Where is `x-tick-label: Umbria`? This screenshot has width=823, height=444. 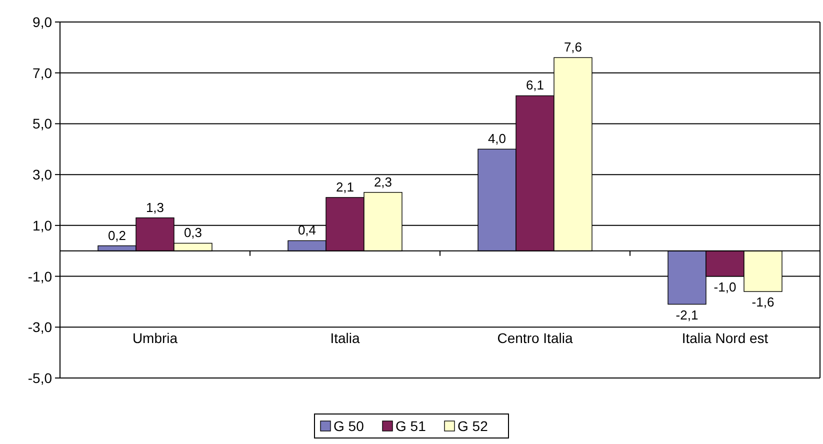
x-tick-label: Umbria is located at coordinates (155, 338).